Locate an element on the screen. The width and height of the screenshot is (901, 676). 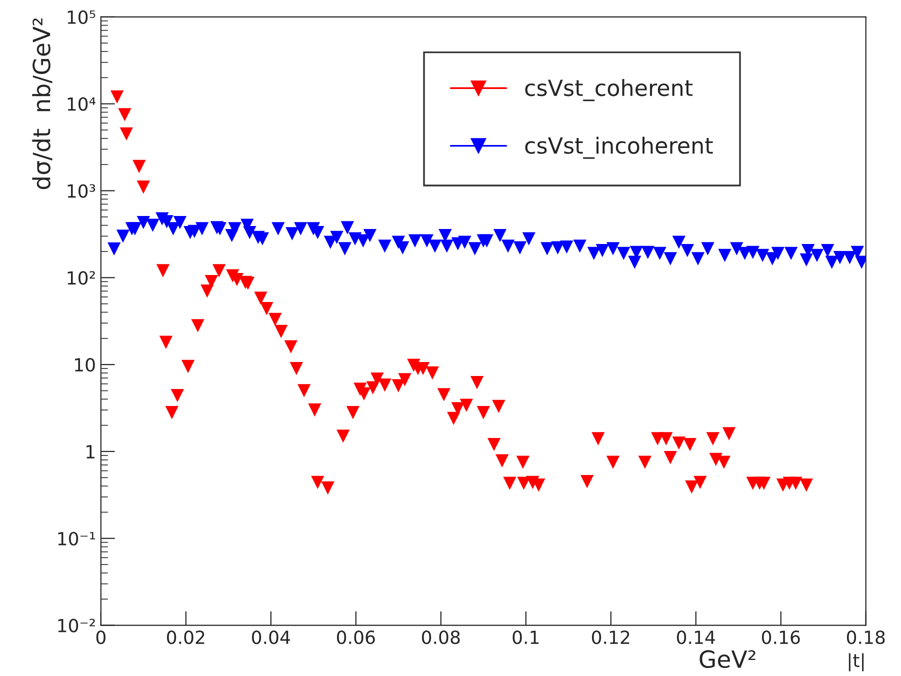
legend-label: csVst_incoherent is located at coordinates (619, 147).